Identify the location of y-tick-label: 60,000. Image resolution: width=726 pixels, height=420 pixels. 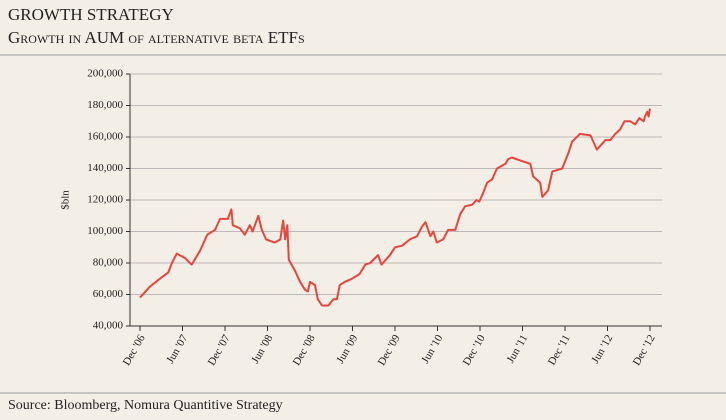
(108, 294).